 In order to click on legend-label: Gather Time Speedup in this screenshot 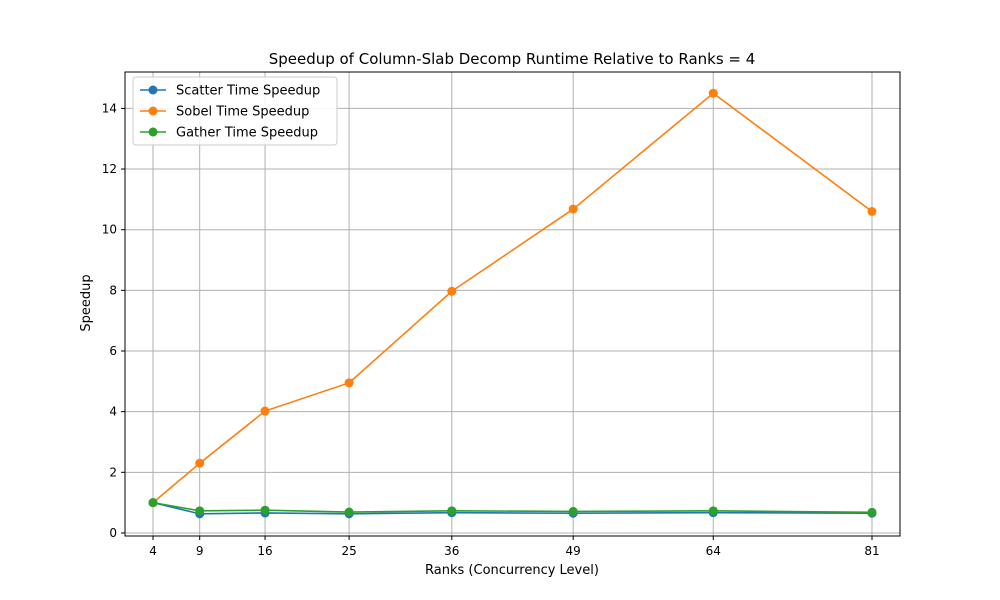, I will do `click(247, 133)`.